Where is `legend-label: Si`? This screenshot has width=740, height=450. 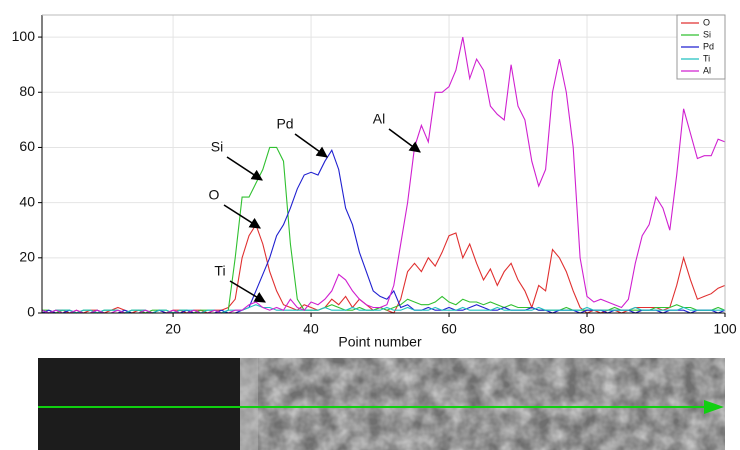 legend-label: Si is located at coordinates (707, 34).